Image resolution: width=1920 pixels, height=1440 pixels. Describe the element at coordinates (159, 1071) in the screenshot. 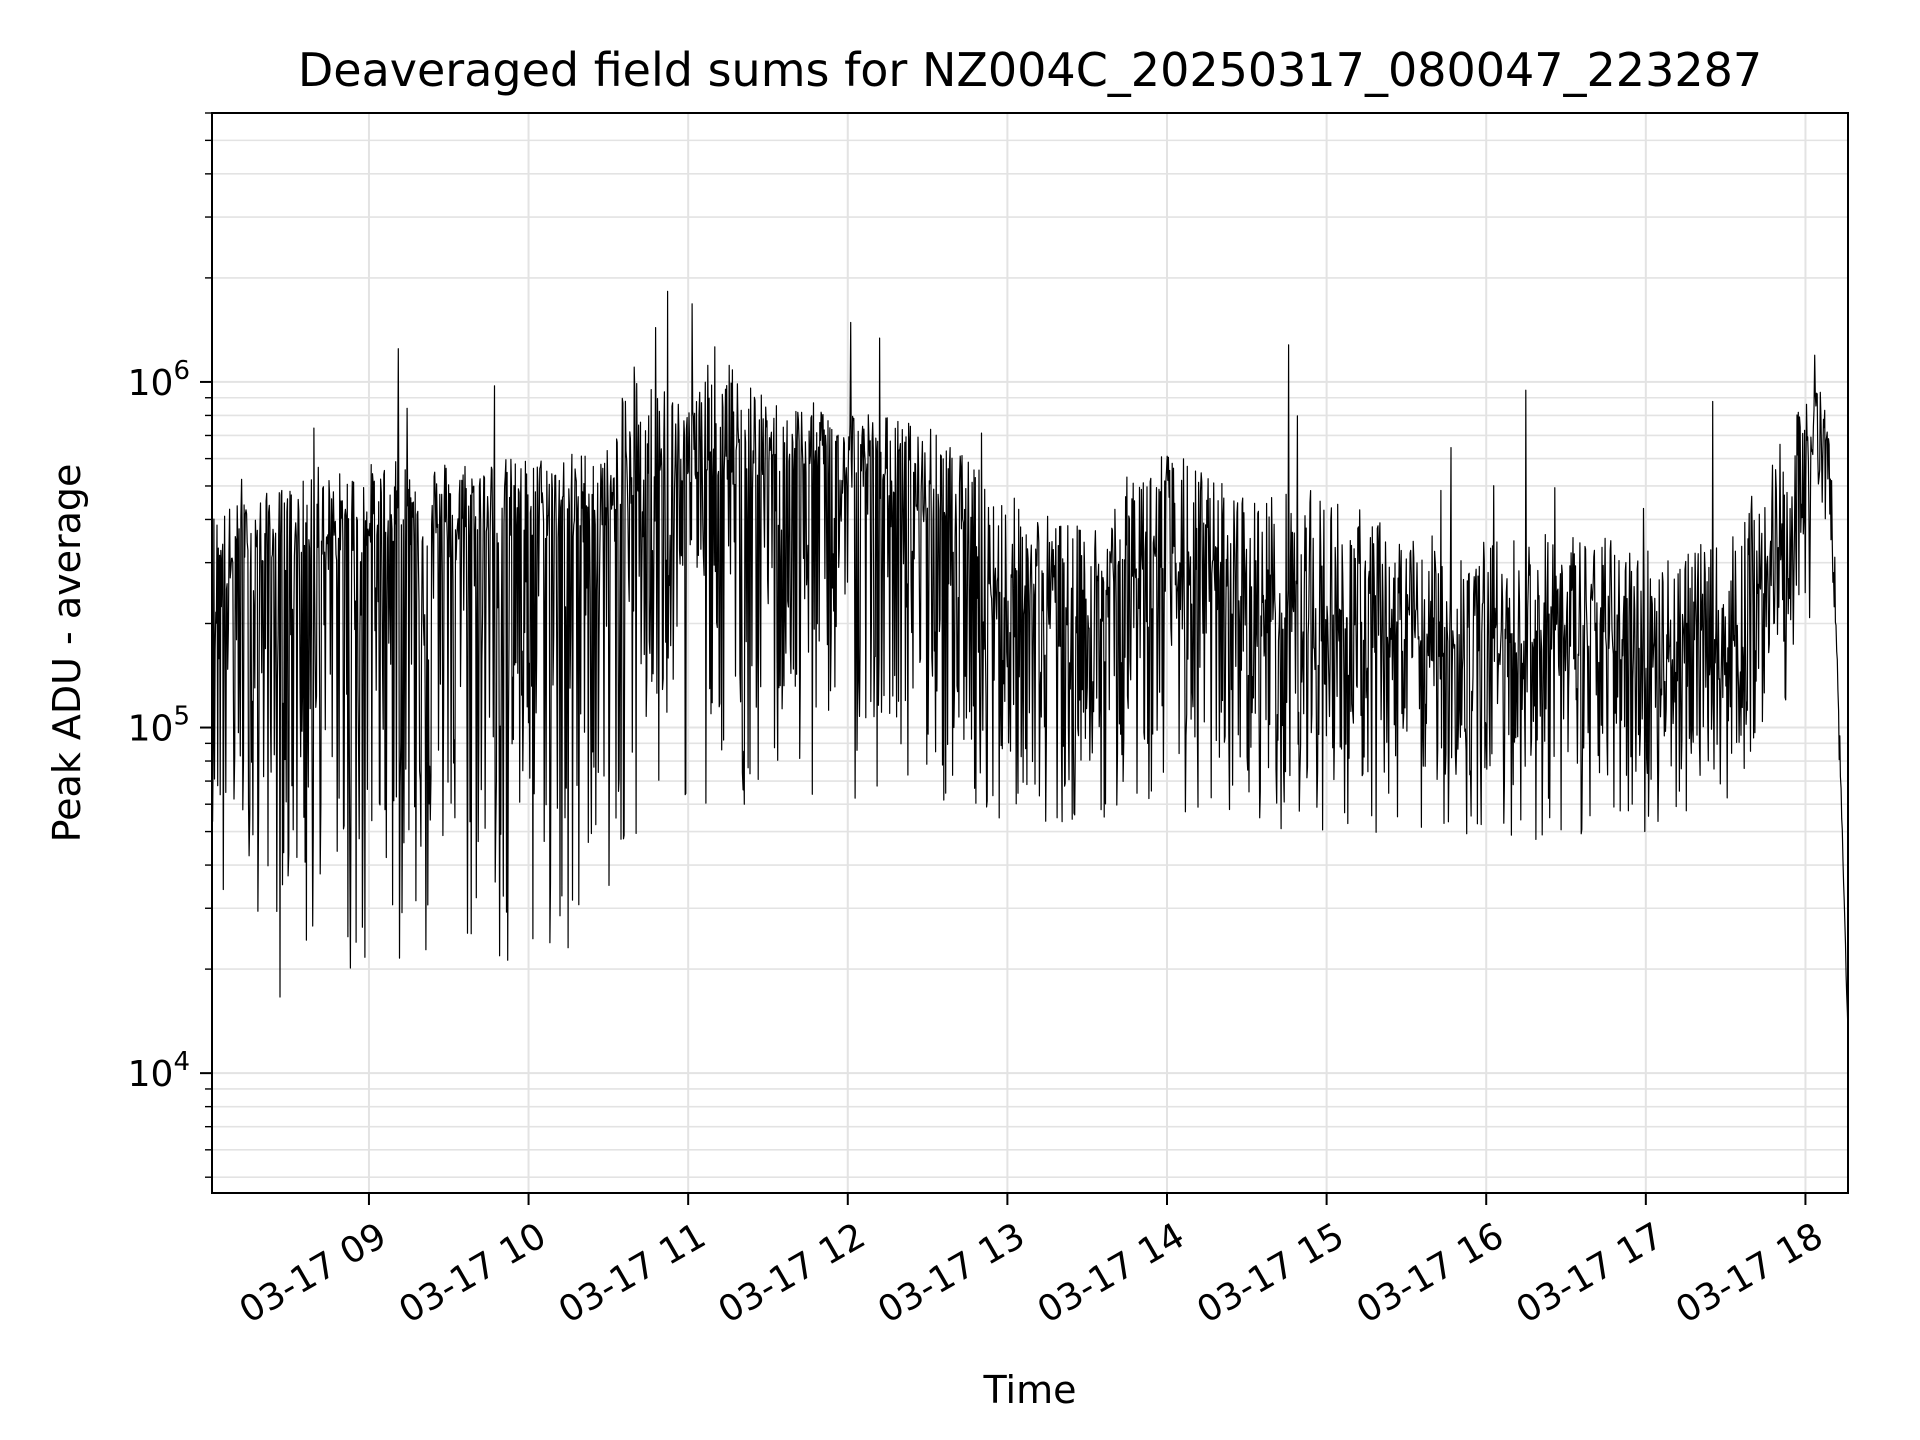

I see `y-tick-label: 10⁴` at that location.